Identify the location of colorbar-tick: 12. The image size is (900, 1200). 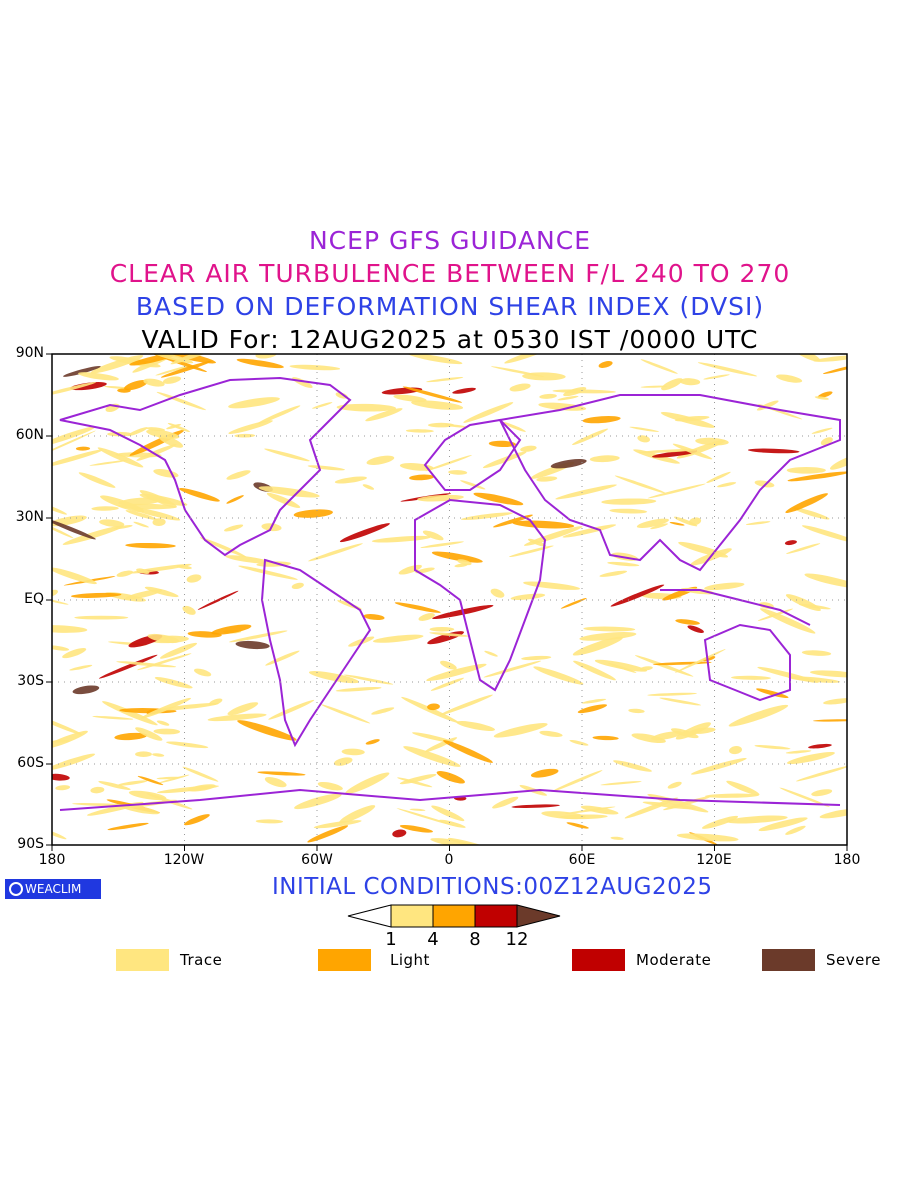
(517, 939).